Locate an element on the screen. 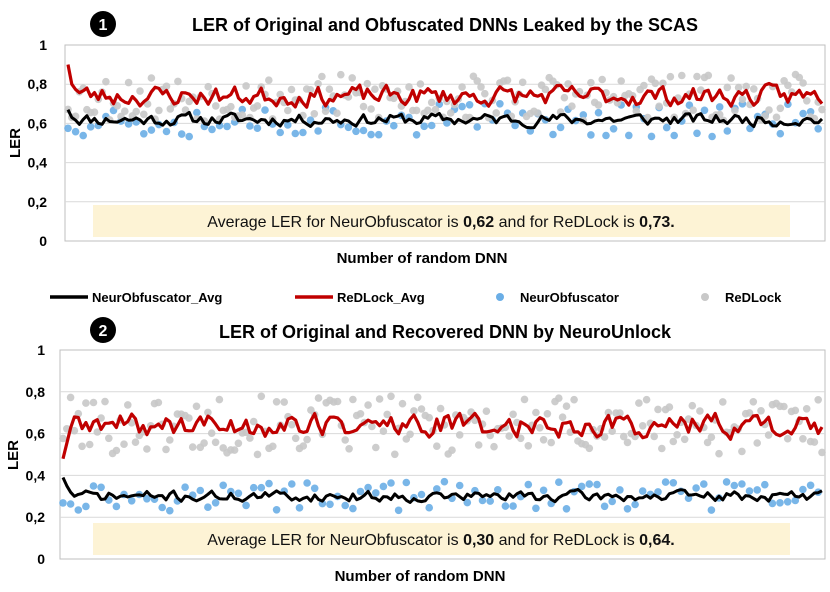 This screenshot has height=592, width=830. y-tick-label: 0 is located at coordinates (41, 559).